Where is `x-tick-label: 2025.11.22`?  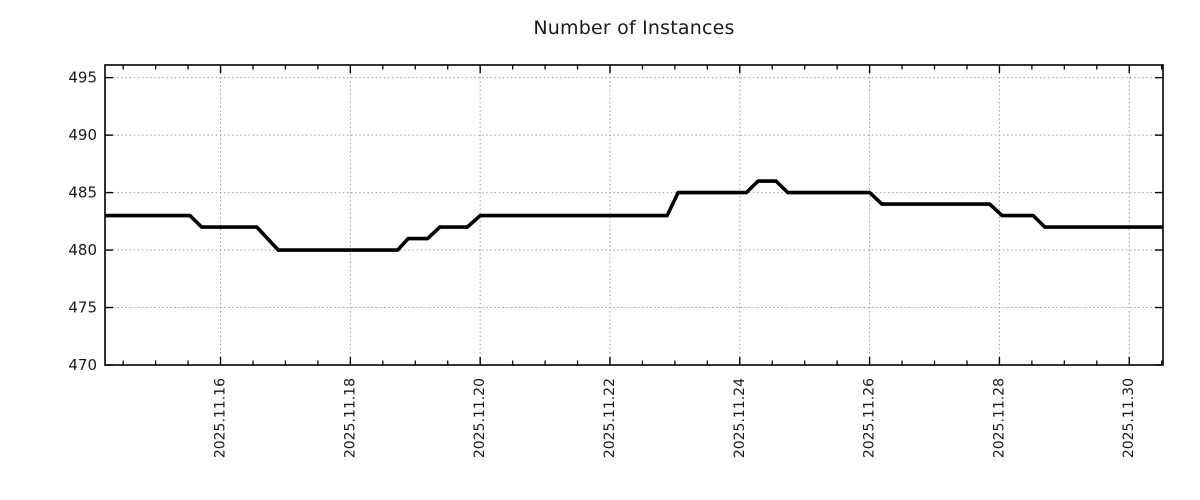
x-tick-label: 2025.11.22 is located at coordinates (610, 418).